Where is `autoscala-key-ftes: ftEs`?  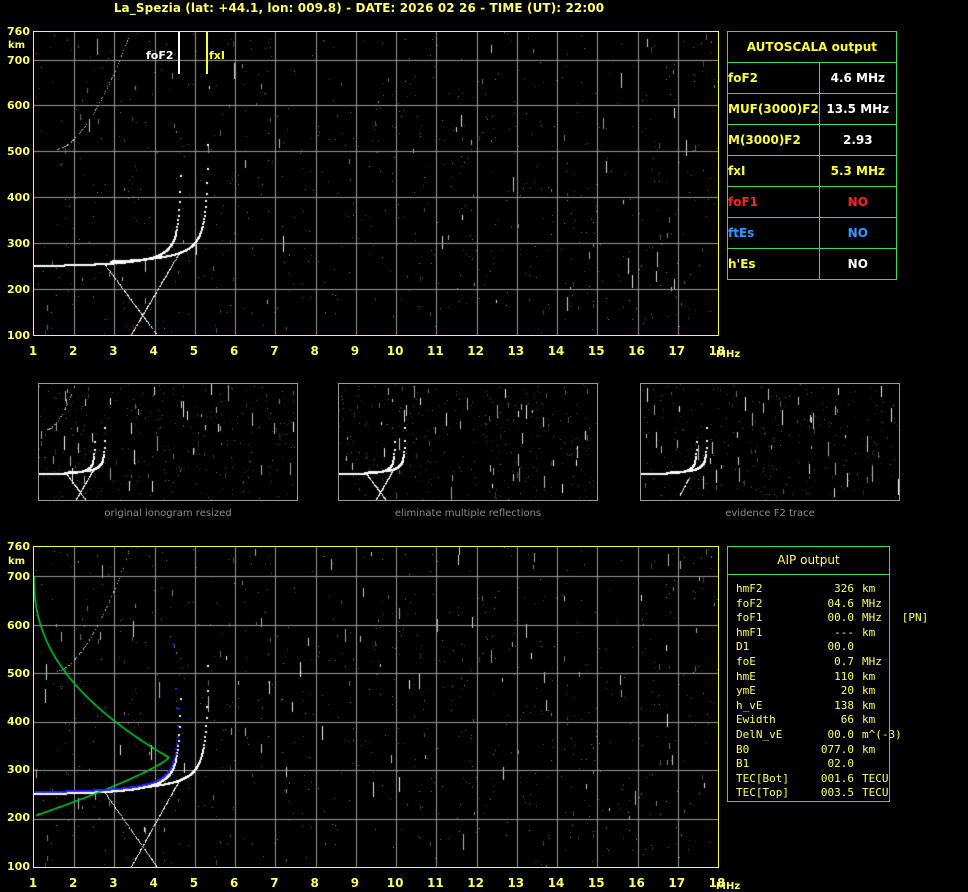
autoscala-key-ftes: ftEs is located at coordinates (773, 233).